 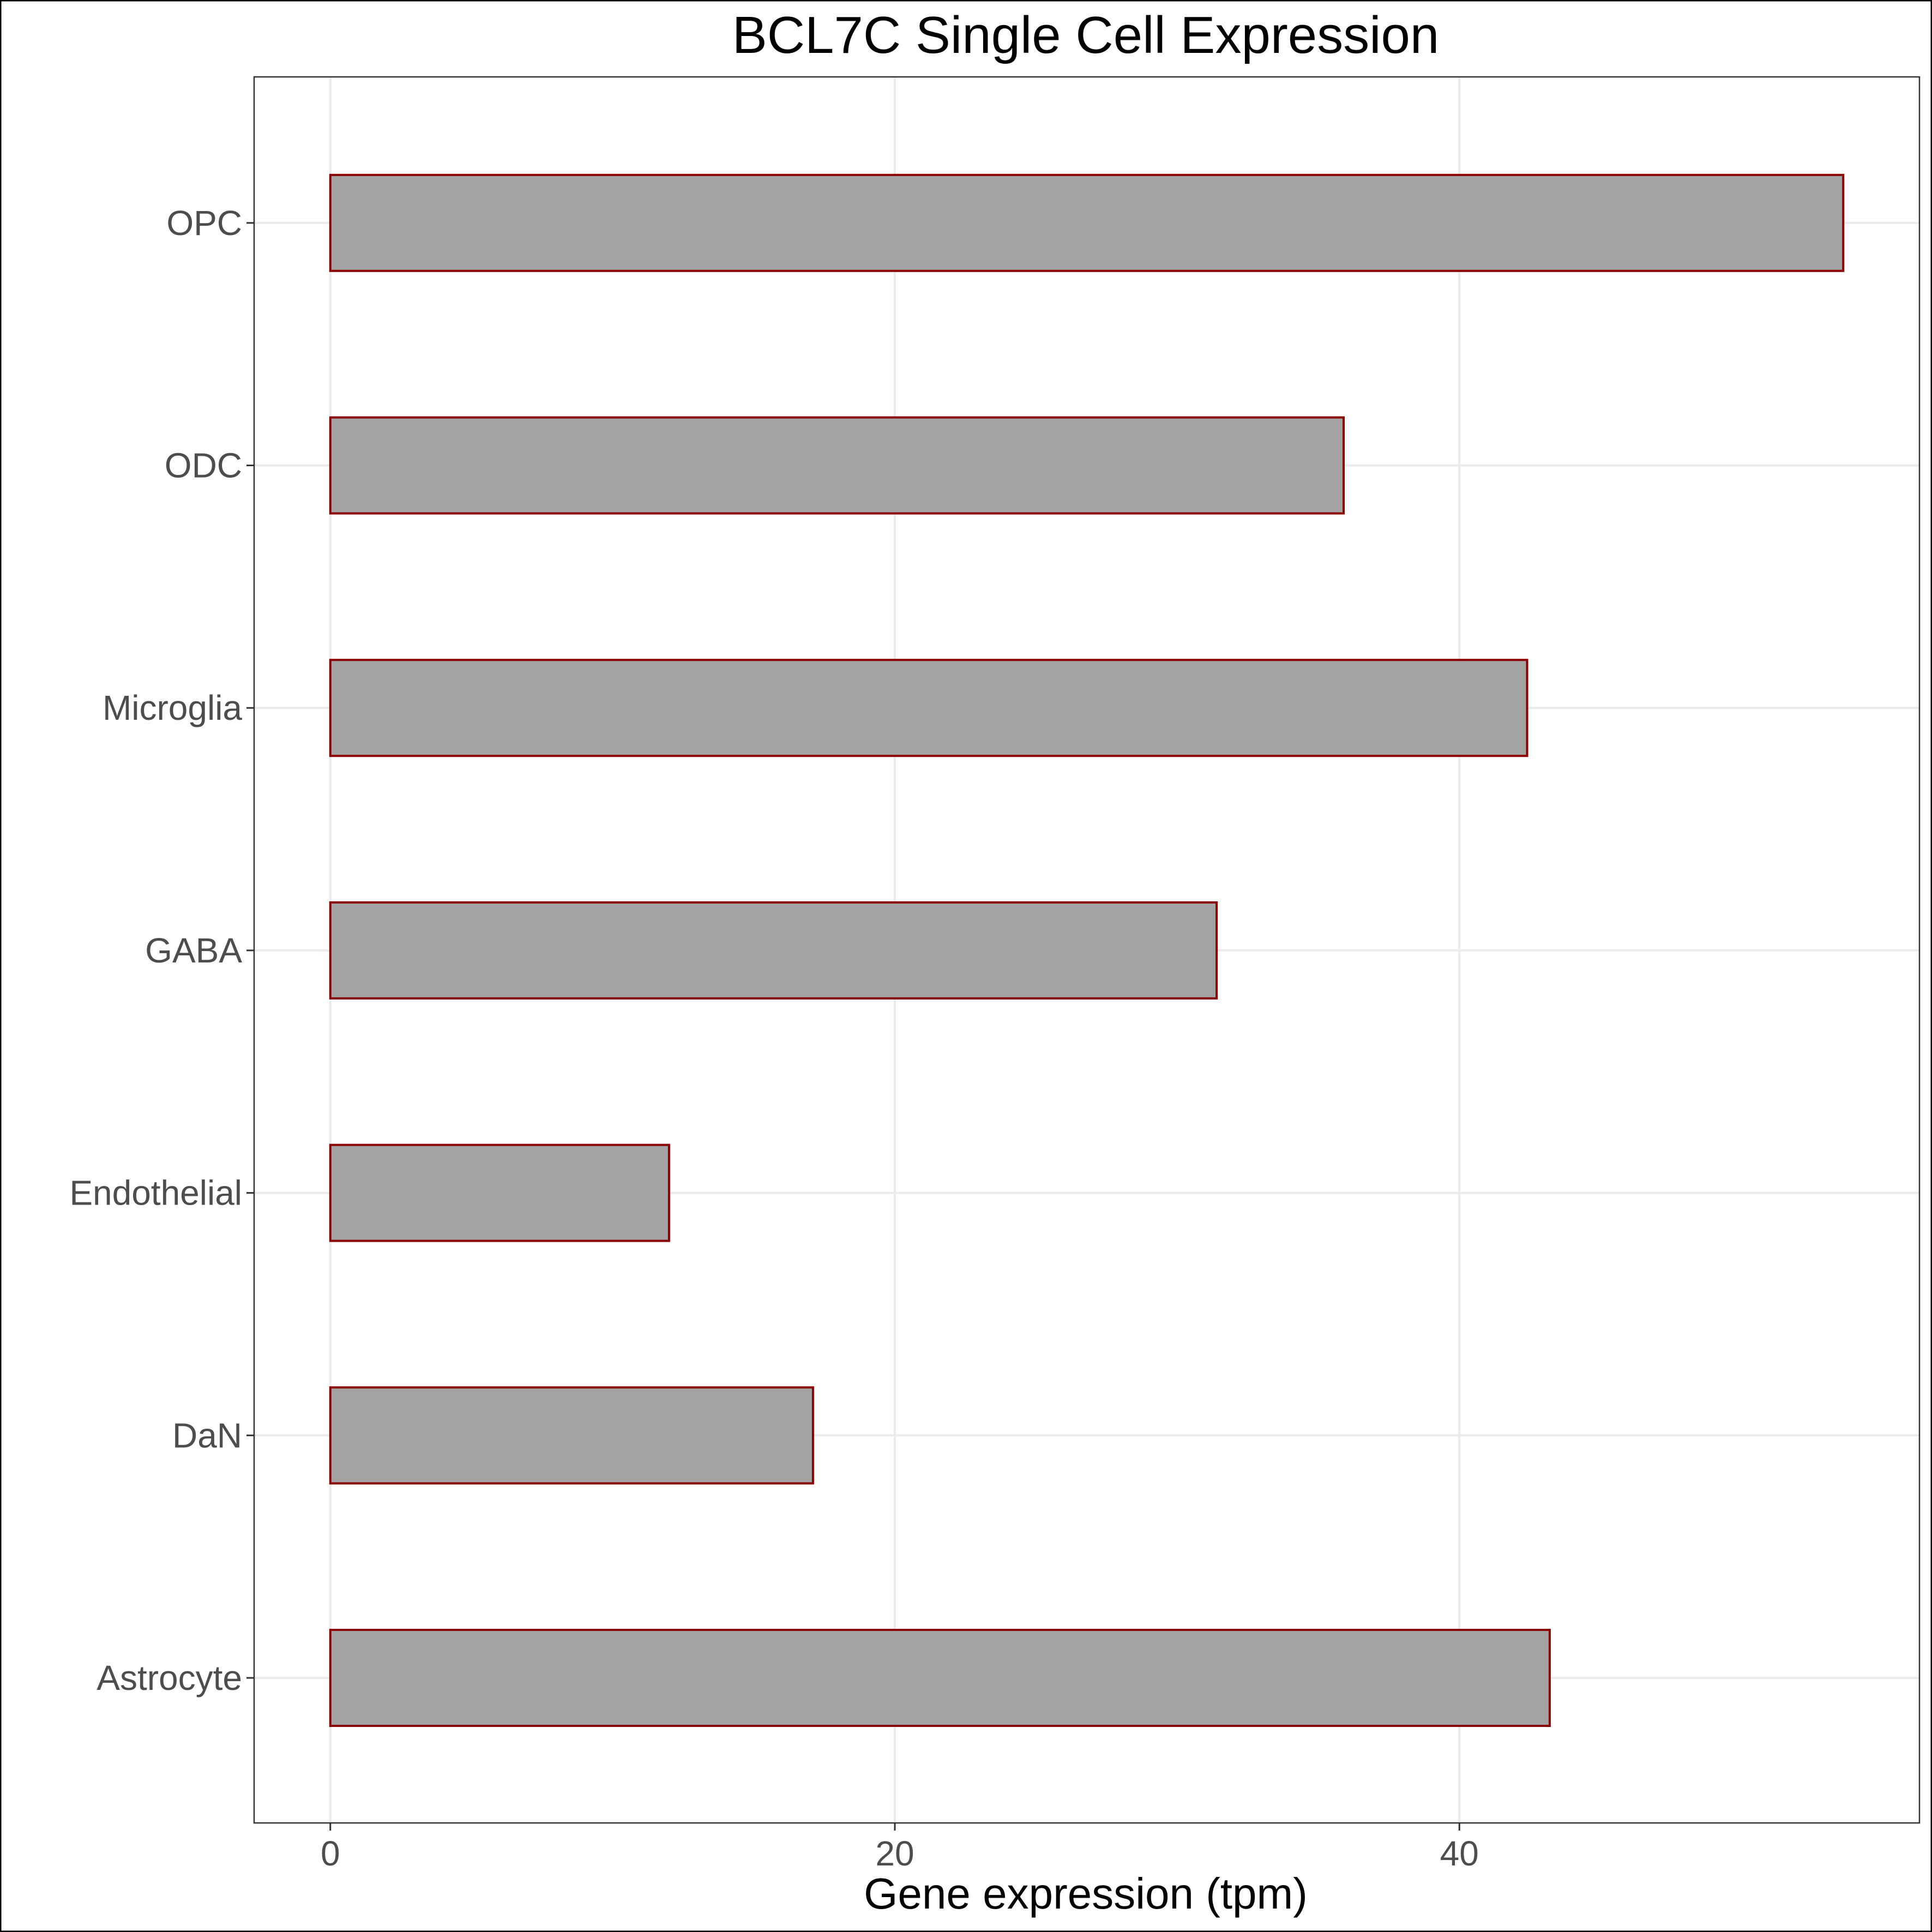 I want to click on bar-microglia, so click(x=928, y=708).